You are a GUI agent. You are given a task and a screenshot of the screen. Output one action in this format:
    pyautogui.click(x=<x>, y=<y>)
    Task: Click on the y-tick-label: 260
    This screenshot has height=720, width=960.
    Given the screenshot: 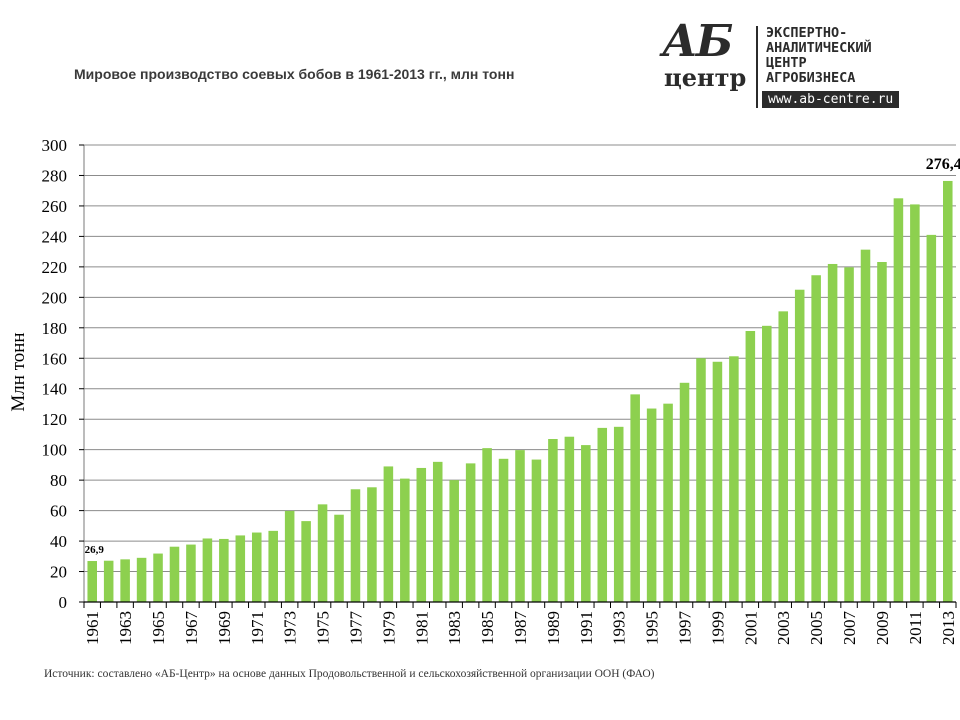 What is the action you would take?
    pyautogui.click(x=55, y=206)
    